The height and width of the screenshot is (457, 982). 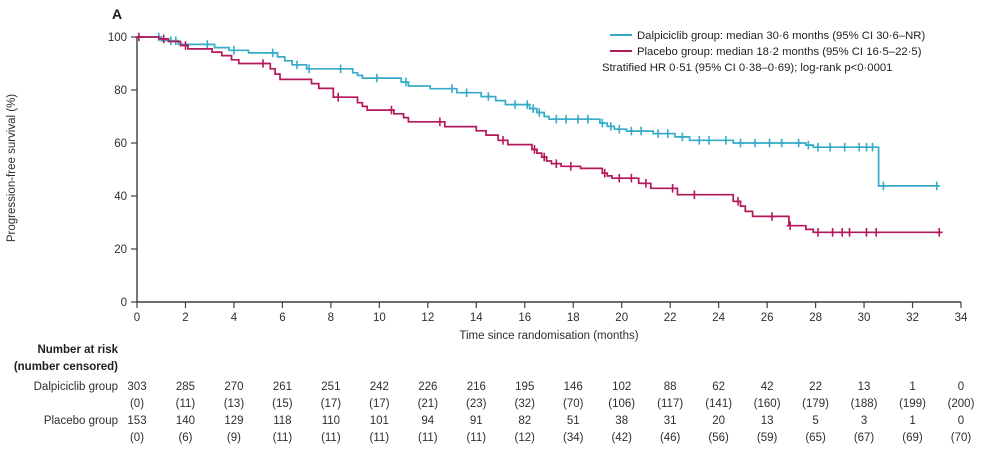 I want to click on risk-censored-cell-placebo: (0), so click(x=137, y=438).